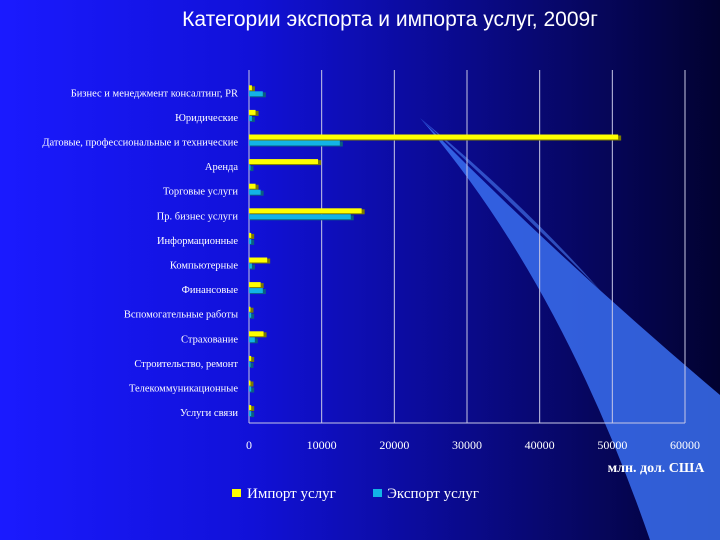 This screenshot has width=720, height=540. I want to click on category-label: Компьютерные, so click(204, 266).